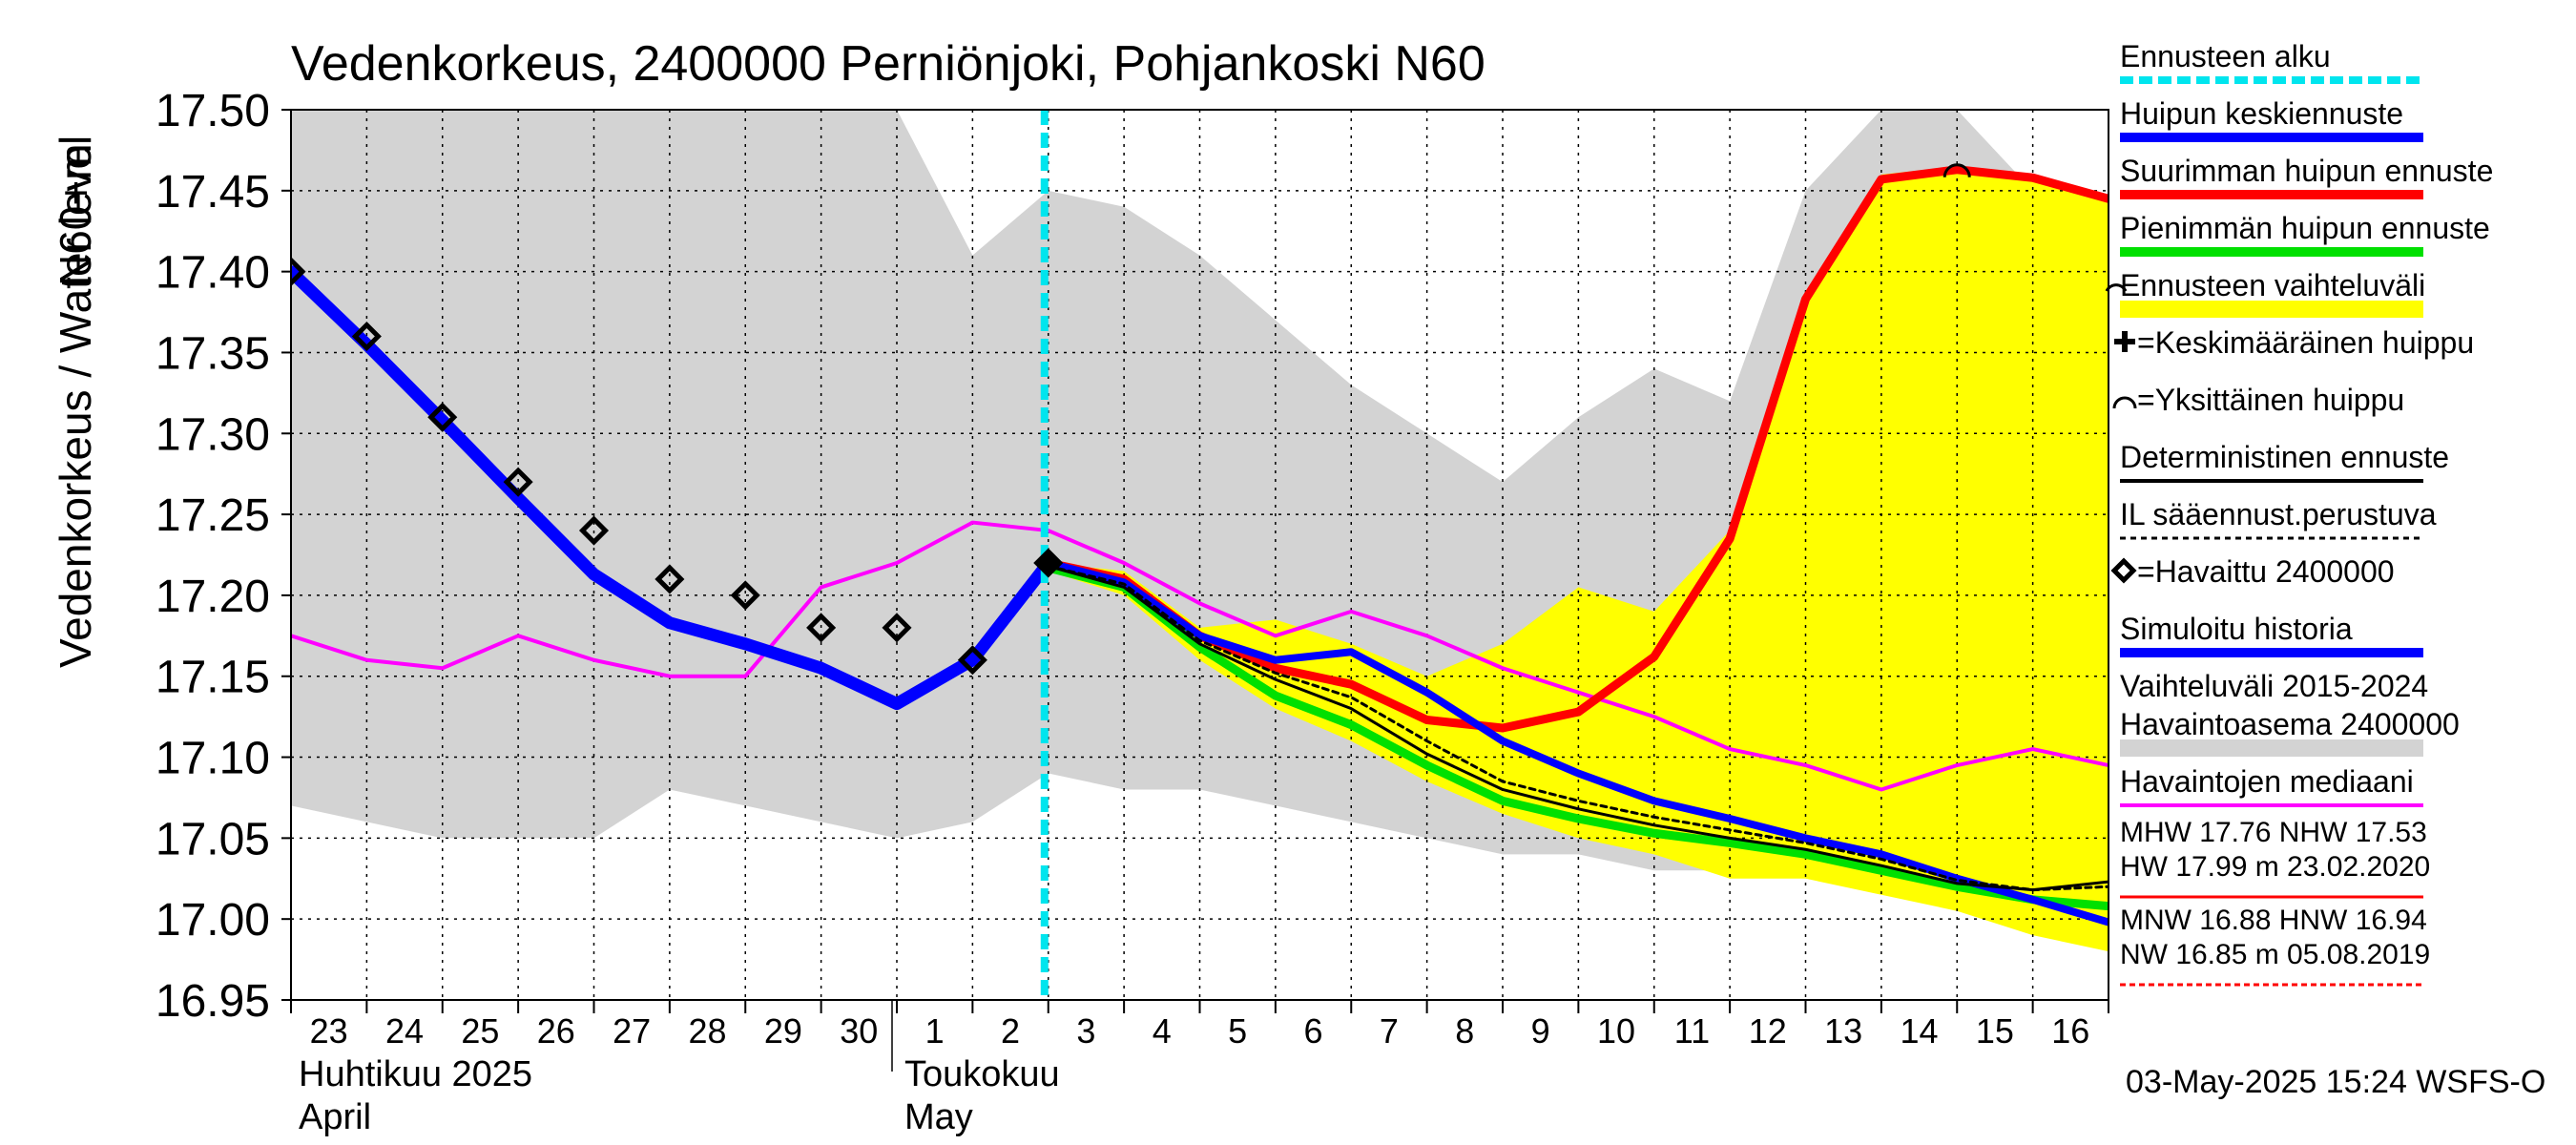 The width and height of the screenshot is (2576, 1145). What do you see at coordinates (2124, 341) in the screenshot?
I see `legend-plus-icon` at bounding box center [2124, 341].